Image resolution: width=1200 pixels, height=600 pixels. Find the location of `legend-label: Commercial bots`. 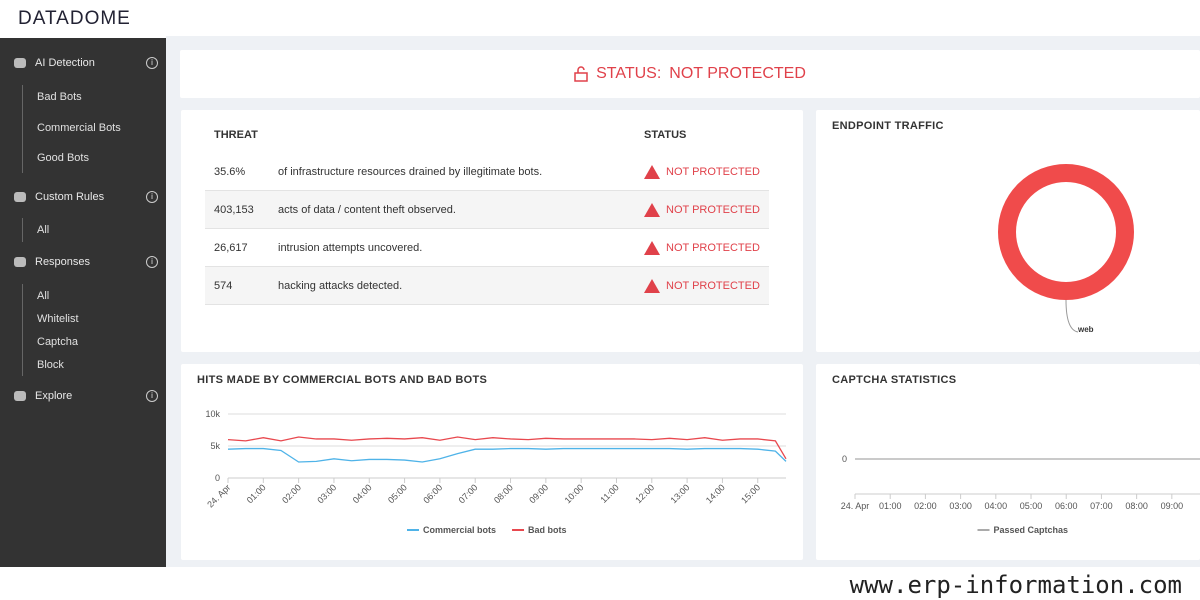

legend-label: Commercial bots is located at coordinates (459, 530).